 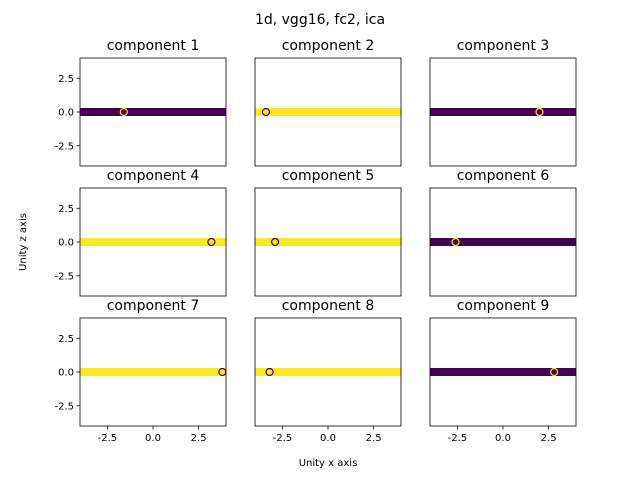 I want to click on subplot-1: component 1 -2.5 0.0 2.5, so click(x=140, y=102).